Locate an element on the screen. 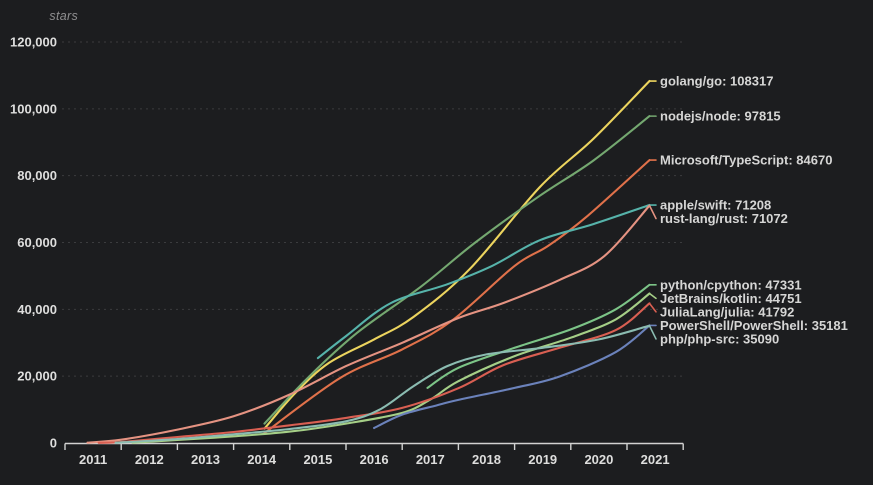 This screenshot has width=873, height=485. series-line-powershell-powershell is located at coordinates (512, 377).